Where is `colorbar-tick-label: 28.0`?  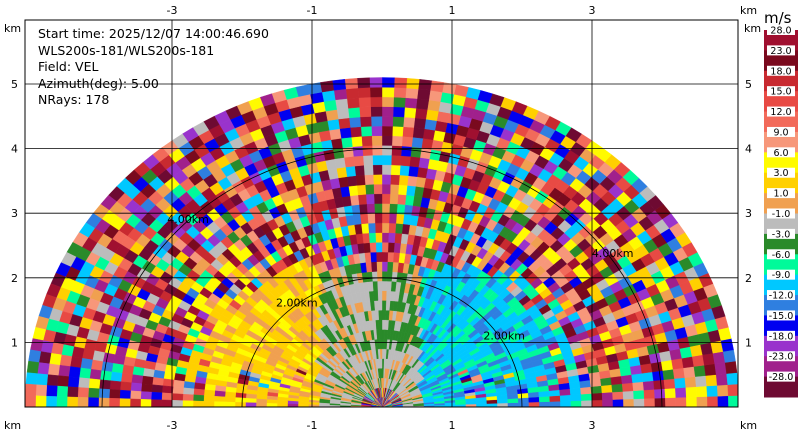
colorbar-tick-label: 28.0 is located at coordinates (780, 31).